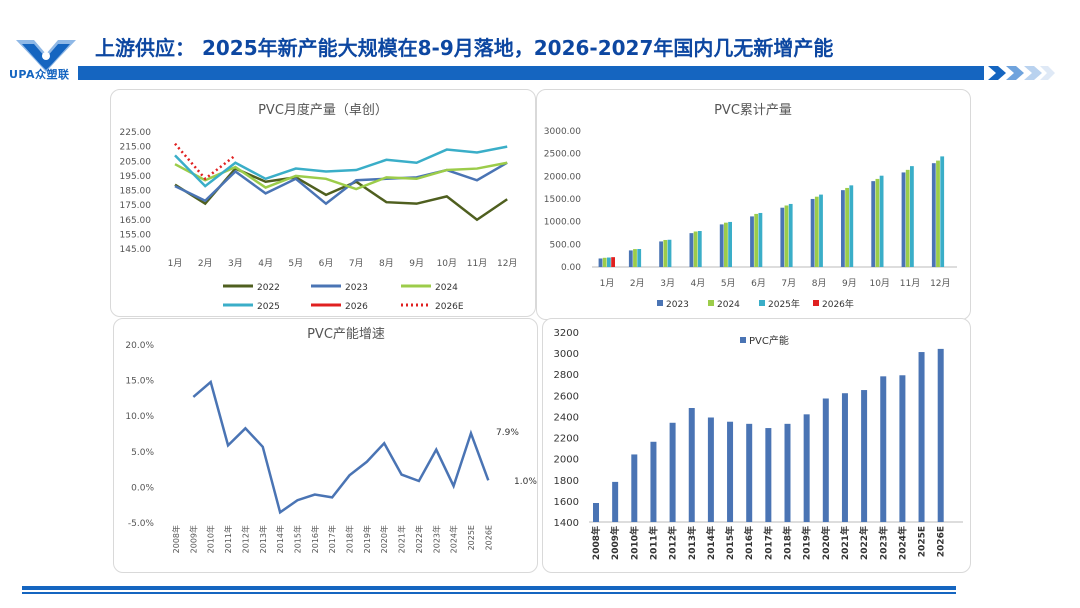 The image size is (1080, 608). Describe the element at coordinates (566, 245) in the screenshot. I see `y-tick-label: 500.00` at that location.